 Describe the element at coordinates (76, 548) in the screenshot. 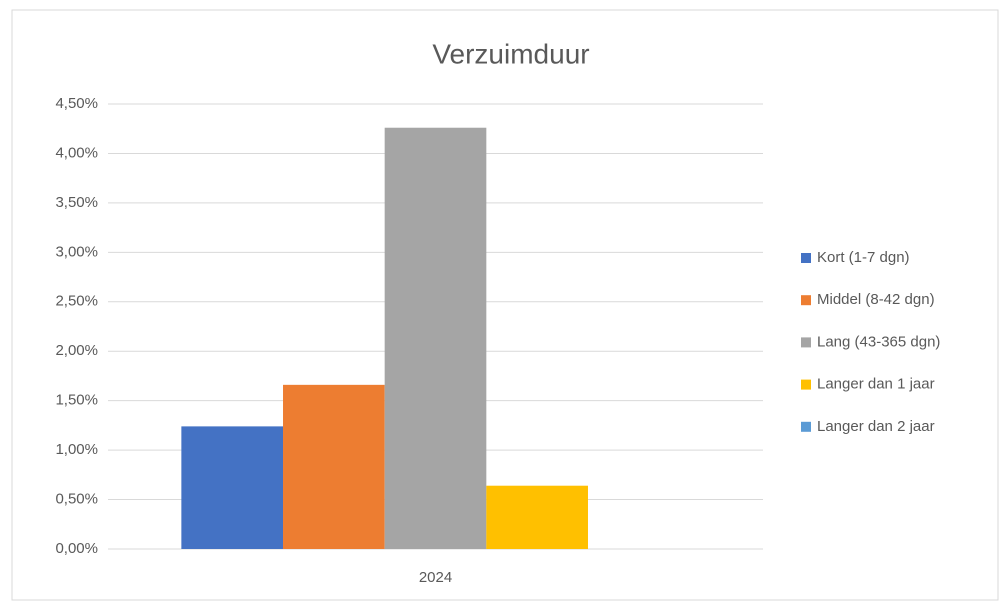

I see `y-tick-label: 0,00%` at that location.